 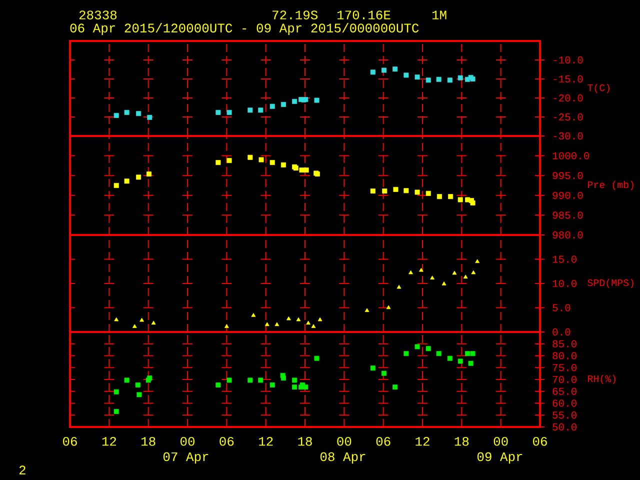 I want to click on y-axis-title: RH(%), so click(x=602, y=379).